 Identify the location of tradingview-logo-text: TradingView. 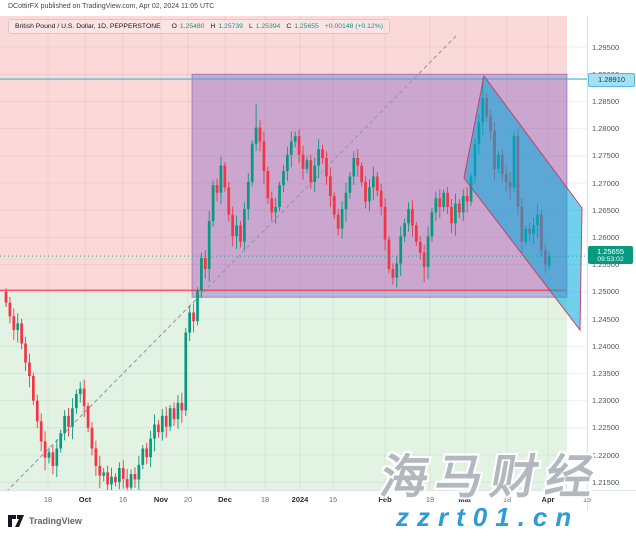
(55, 521).